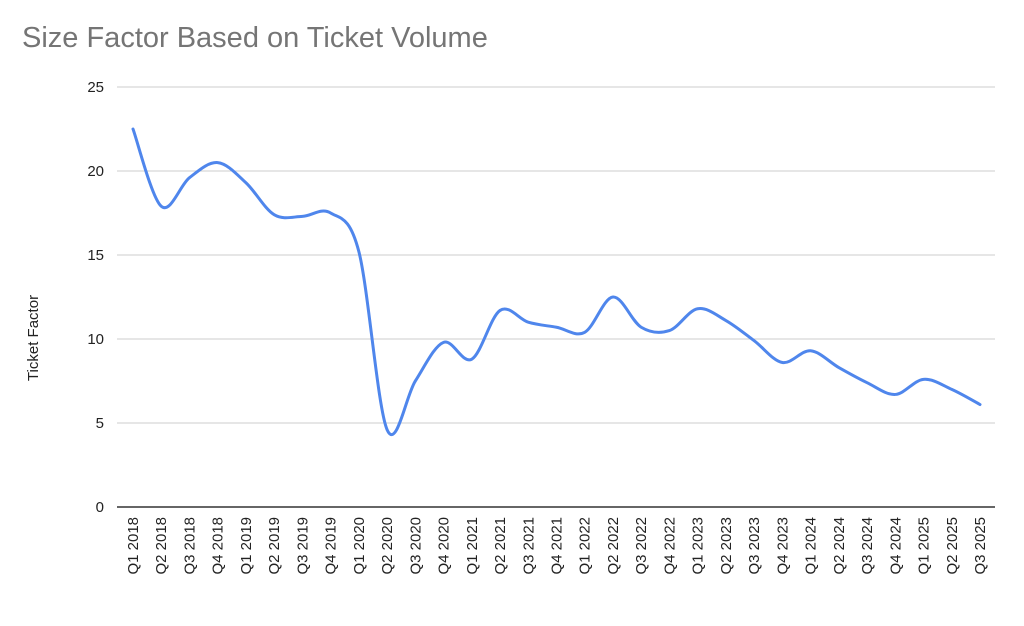 The image size is (1024, 626). I want to click on x-tick-label: Q1 2018, so click(133, 546).